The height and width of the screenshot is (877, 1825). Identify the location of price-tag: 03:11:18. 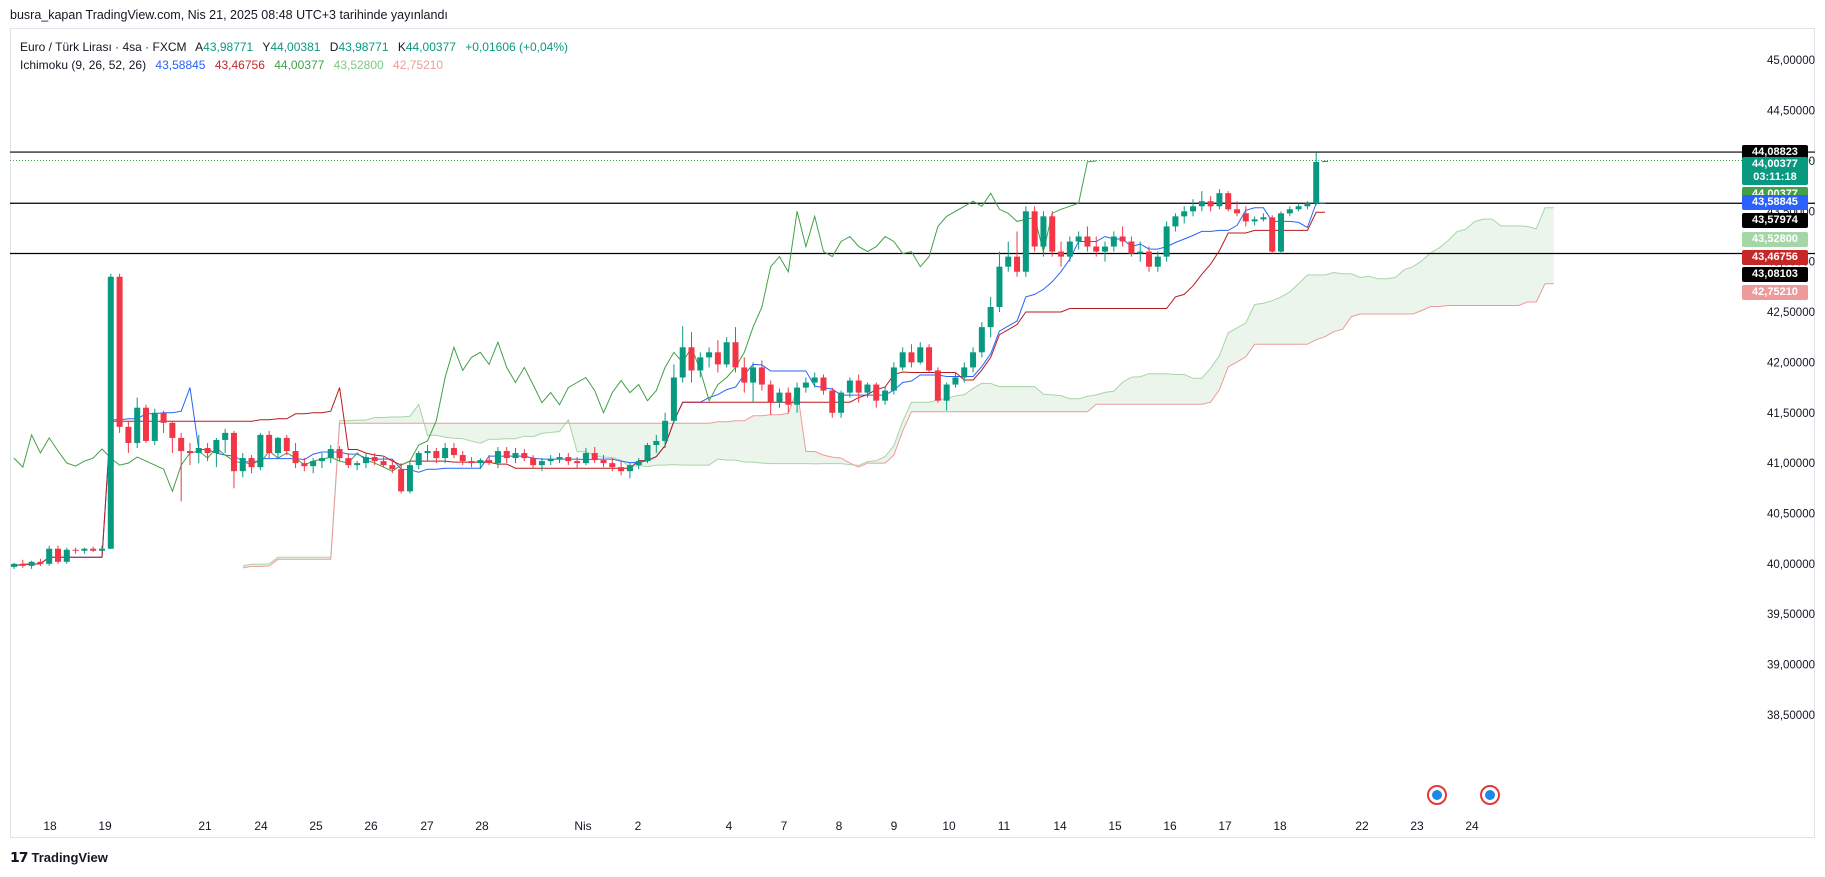
(1775, 177).